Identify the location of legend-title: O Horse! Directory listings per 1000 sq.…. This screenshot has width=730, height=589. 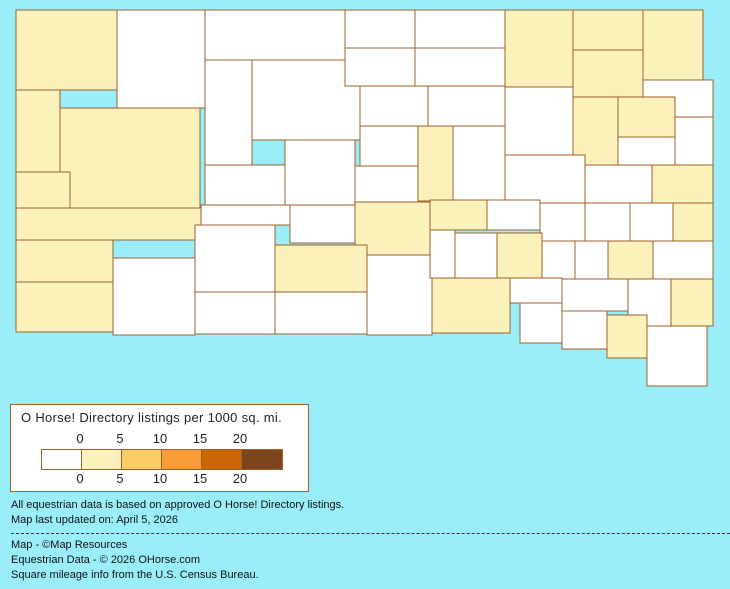
(152, 417).